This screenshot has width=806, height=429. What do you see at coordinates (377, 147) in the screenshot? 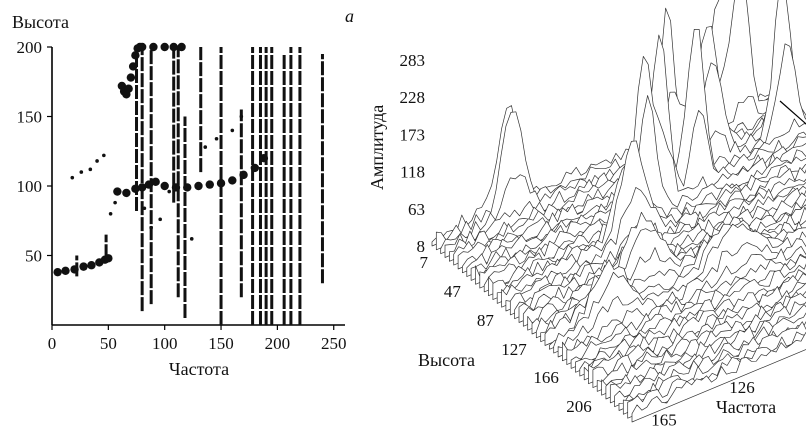
I see `panel-b-z-axis-title: Амплитуда` at bounding box center [377, 147].